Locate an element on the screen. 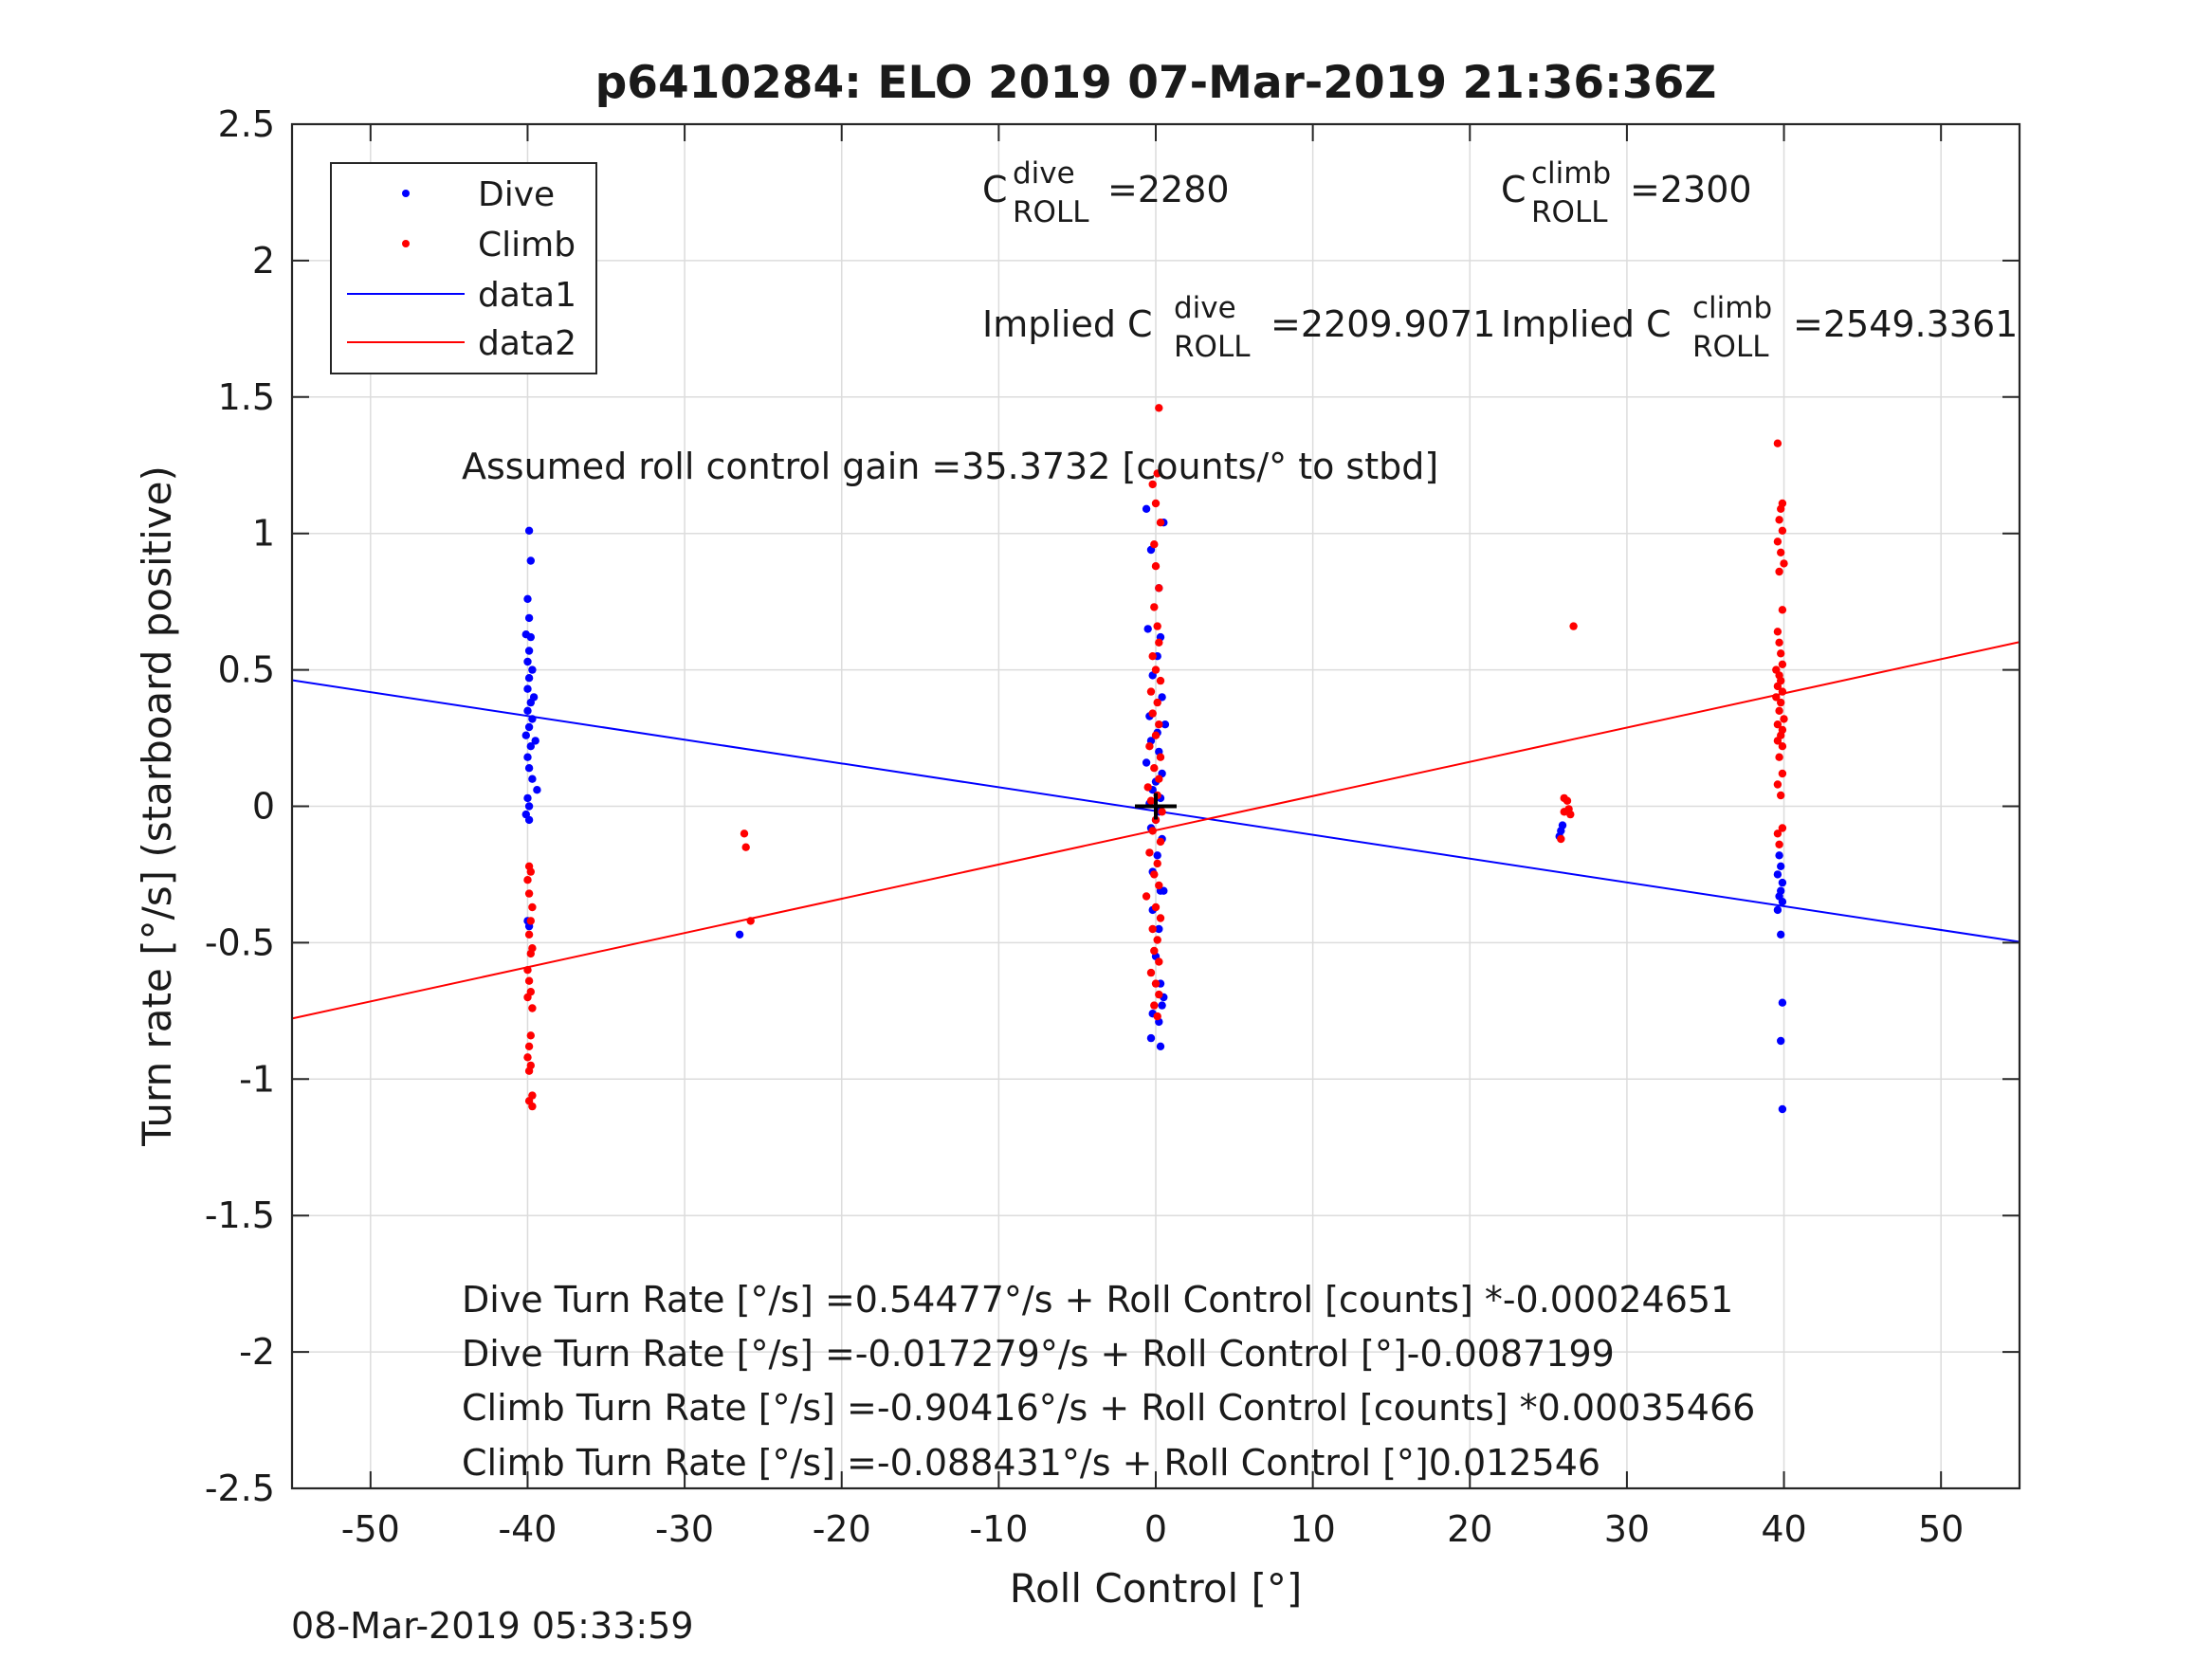  x-tick-label: -10 is located at coordinates (998, 1529).